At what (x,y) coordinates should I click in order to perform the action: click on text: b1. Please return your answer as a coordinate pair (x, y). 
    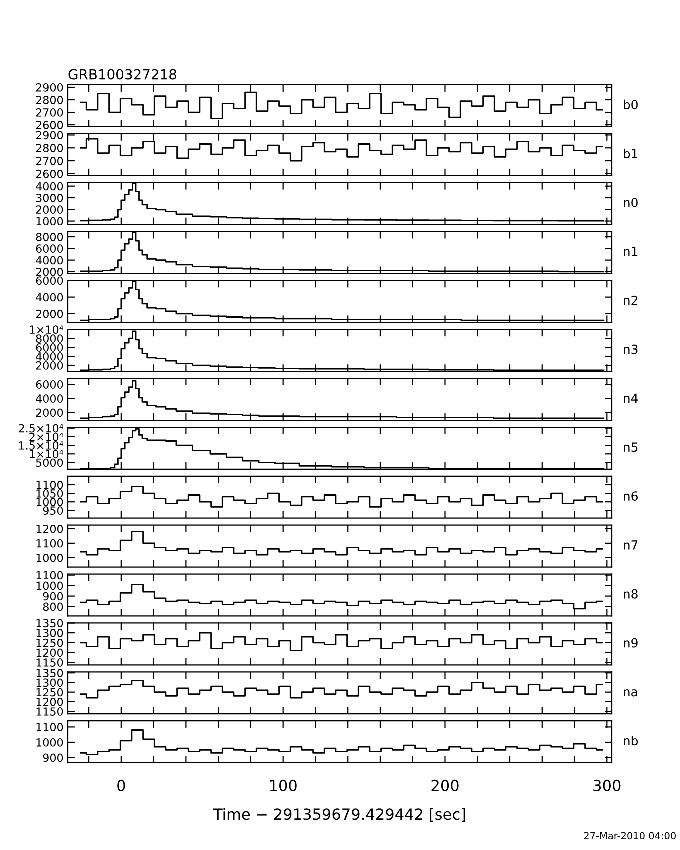
    Looking at the image, I should click on (631, 153).